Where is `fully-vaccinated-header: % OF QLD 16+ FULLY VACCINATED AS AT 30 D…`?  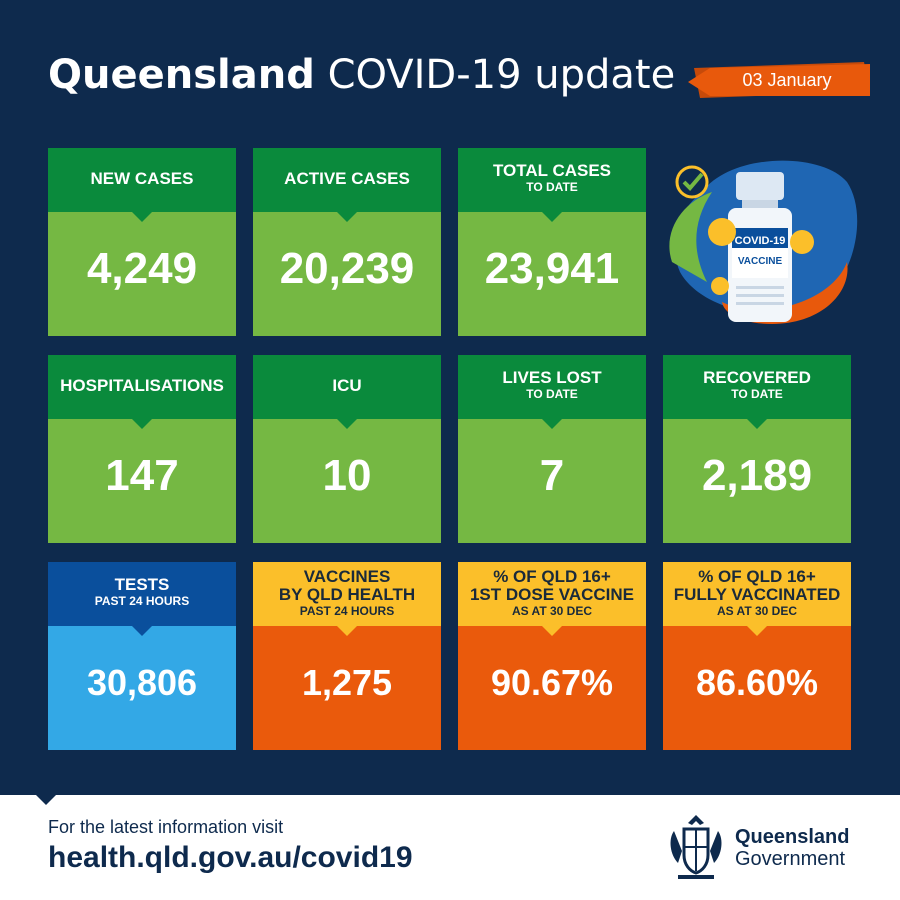
fully-vaccinated-header: % OF QLD 16+ FULLY VACCINATED AS AT 30 D… is located at coordinates (757, 594).